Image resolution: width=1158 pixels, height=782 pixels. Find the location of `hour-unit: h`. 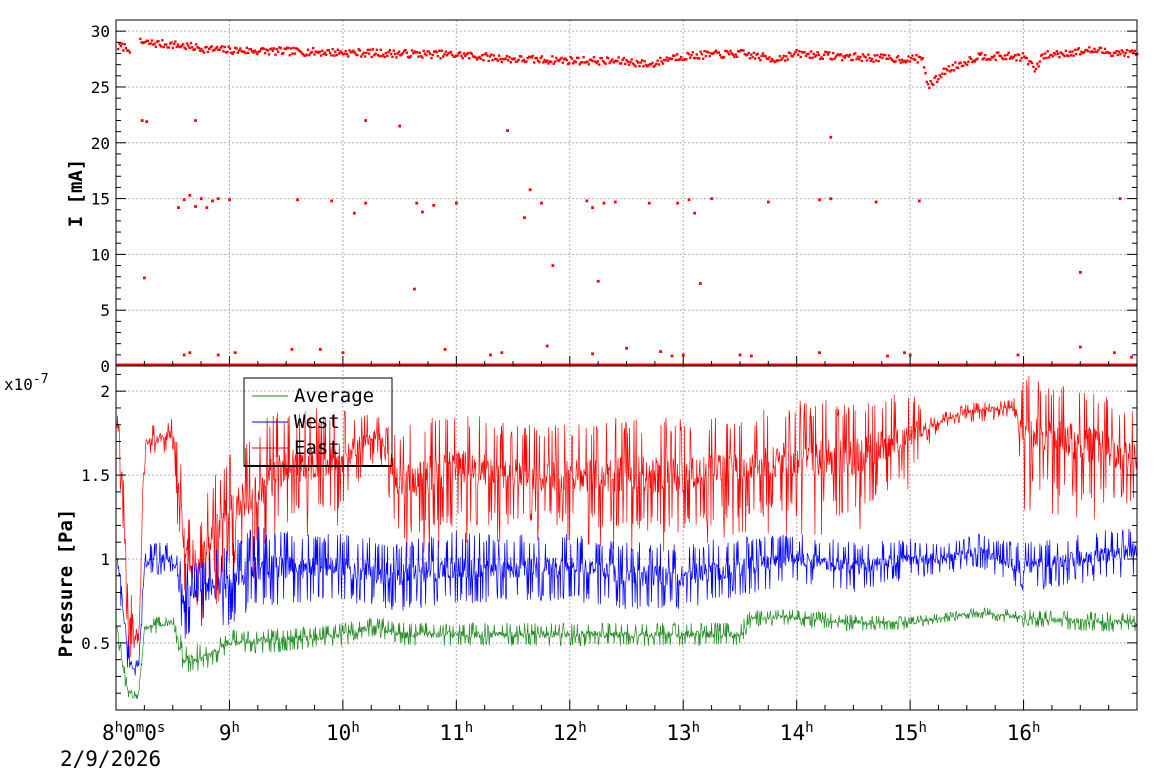

hour-unit: h is located at coordinates (355, 728).